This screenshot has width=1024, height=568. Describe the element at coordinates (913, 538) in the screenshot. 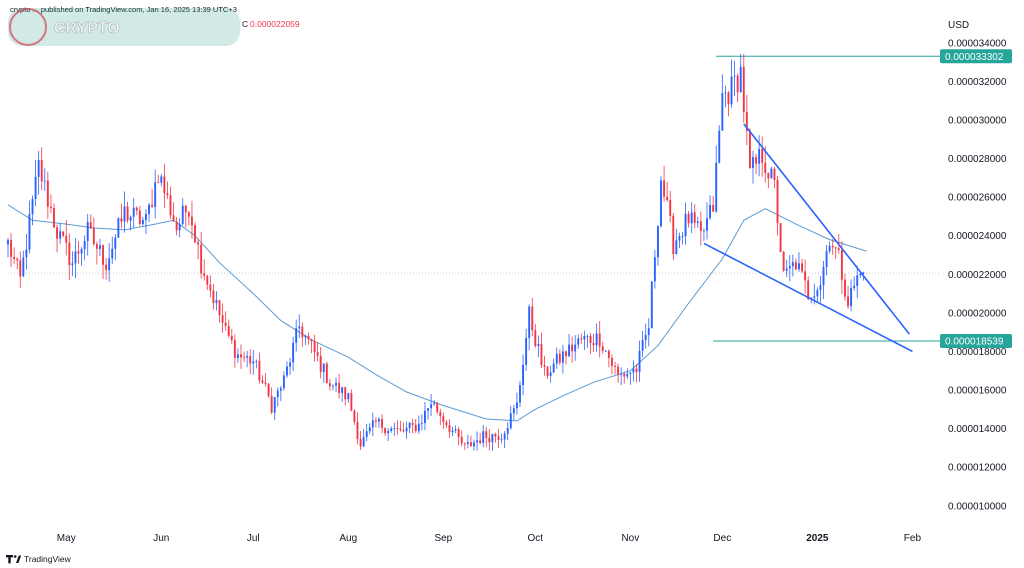

I see `x-tick-label: Feb` at that location.